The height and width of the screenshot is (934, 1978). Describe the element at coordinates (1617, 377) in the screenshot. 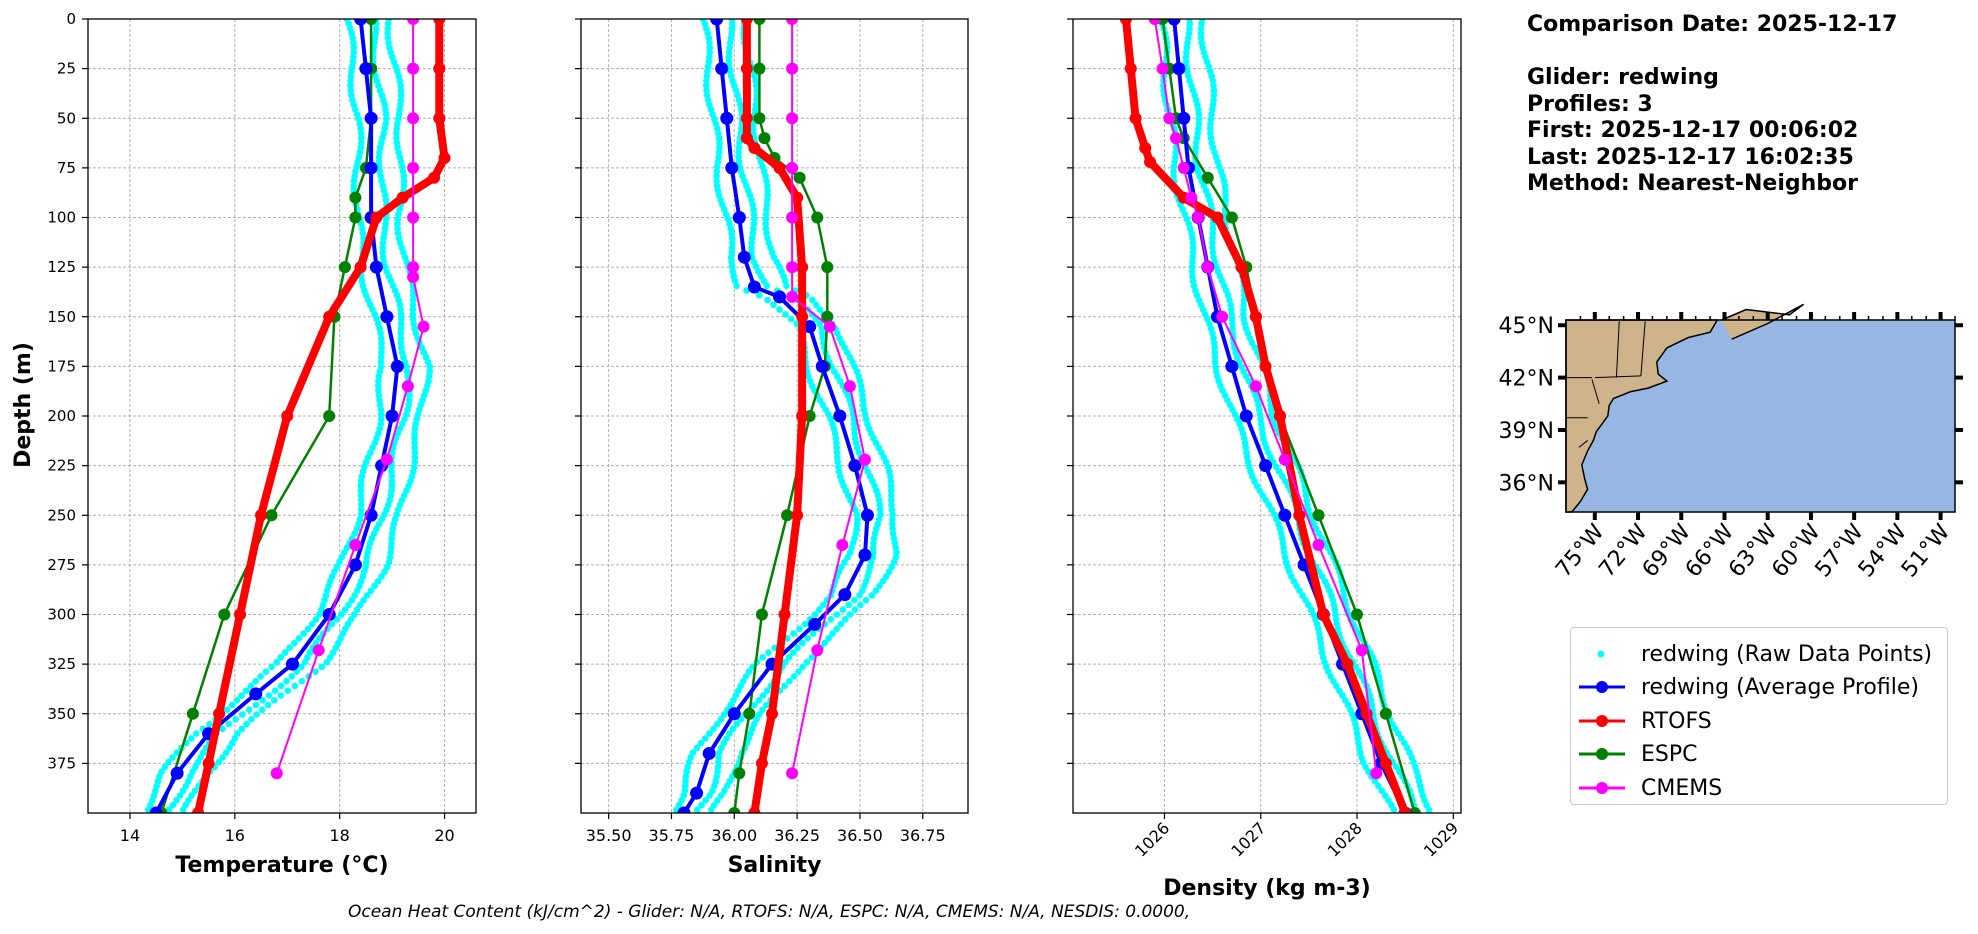

I see `map-state-border` at that location.